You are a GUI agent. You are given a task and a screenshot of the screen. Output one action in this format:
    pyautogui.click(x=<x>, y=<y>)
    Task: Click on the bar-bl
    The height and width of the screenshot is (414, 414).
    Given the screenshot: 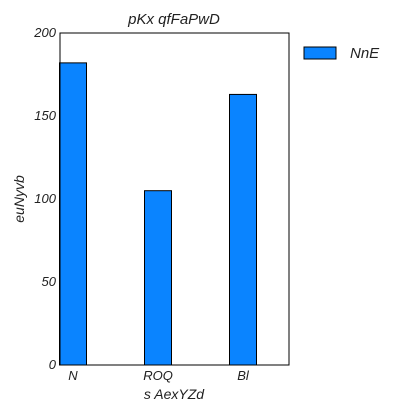 What is the action you would take?
    pyautogui.click(x=243, y=229)
    